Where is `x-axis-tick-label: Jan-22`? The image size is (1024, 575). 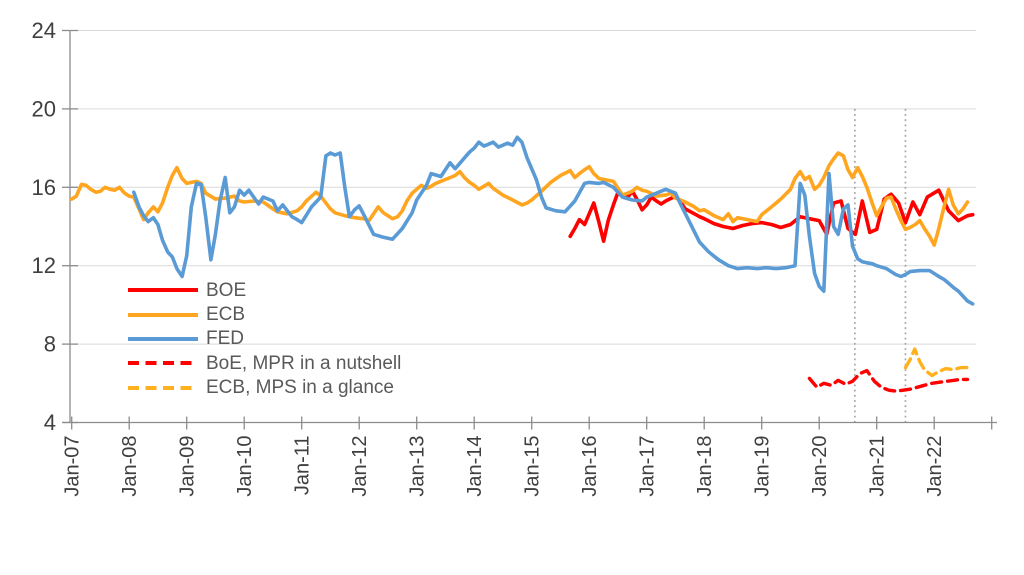
x-axis-tick-label: Jan-22 is located at coordinates (935, 466).